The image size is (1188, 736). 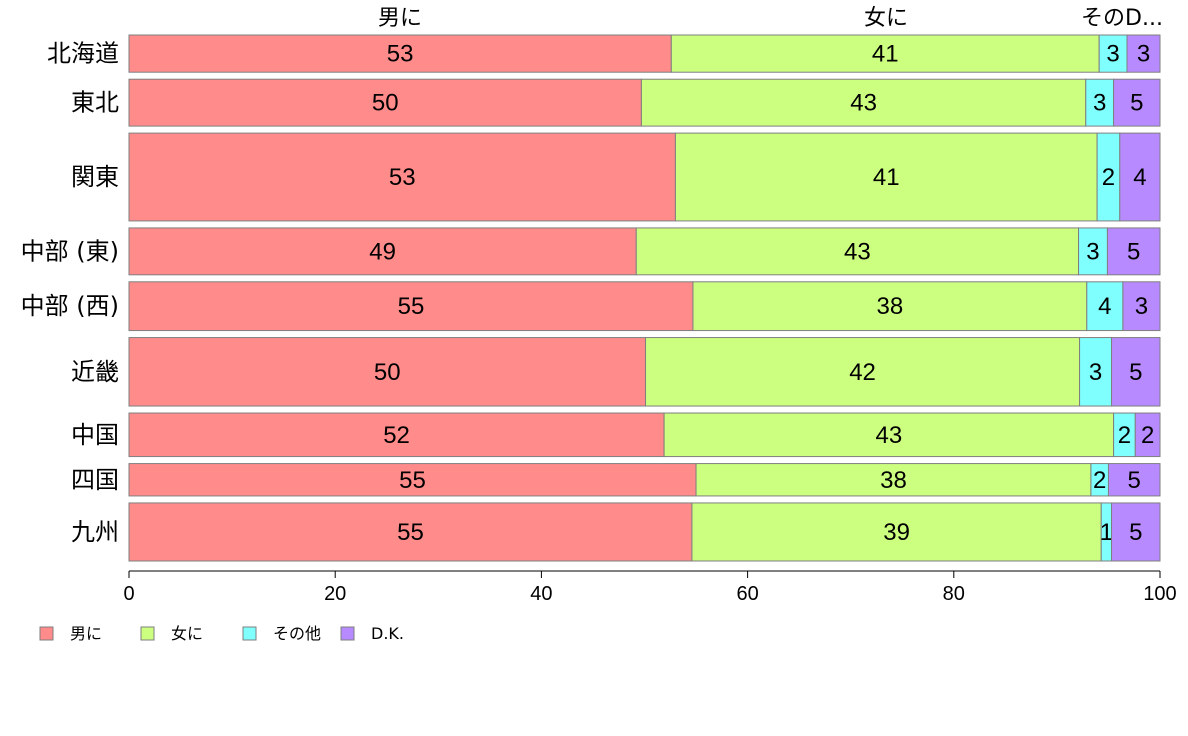 I want to click on data-label: 1, so click(x=1106, y=532).